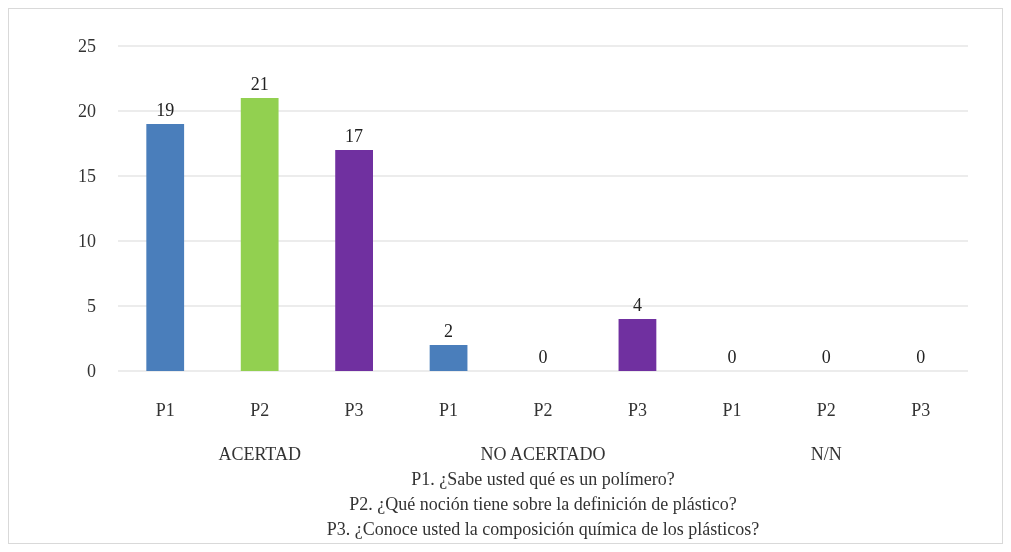  What do you see at coordinates (165, 110) in the screenshot?
I see `data-label: 19` at bounding box center [165, 110].